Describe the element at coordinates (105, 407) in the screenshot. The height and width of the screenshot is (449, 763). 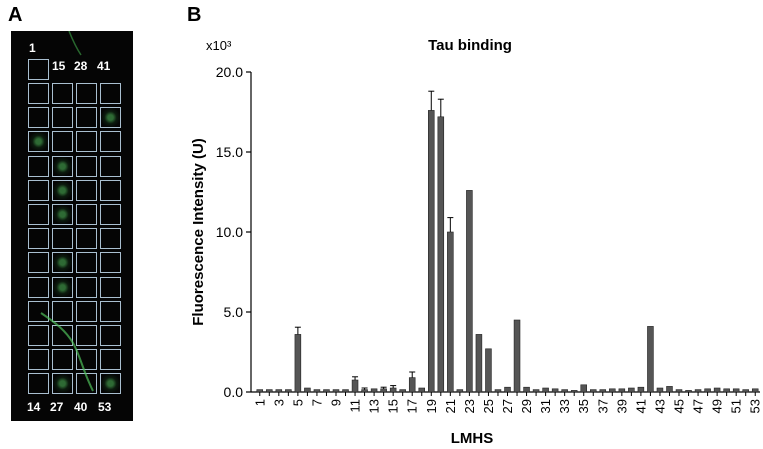
I see `well-number-label: 53` at that location.